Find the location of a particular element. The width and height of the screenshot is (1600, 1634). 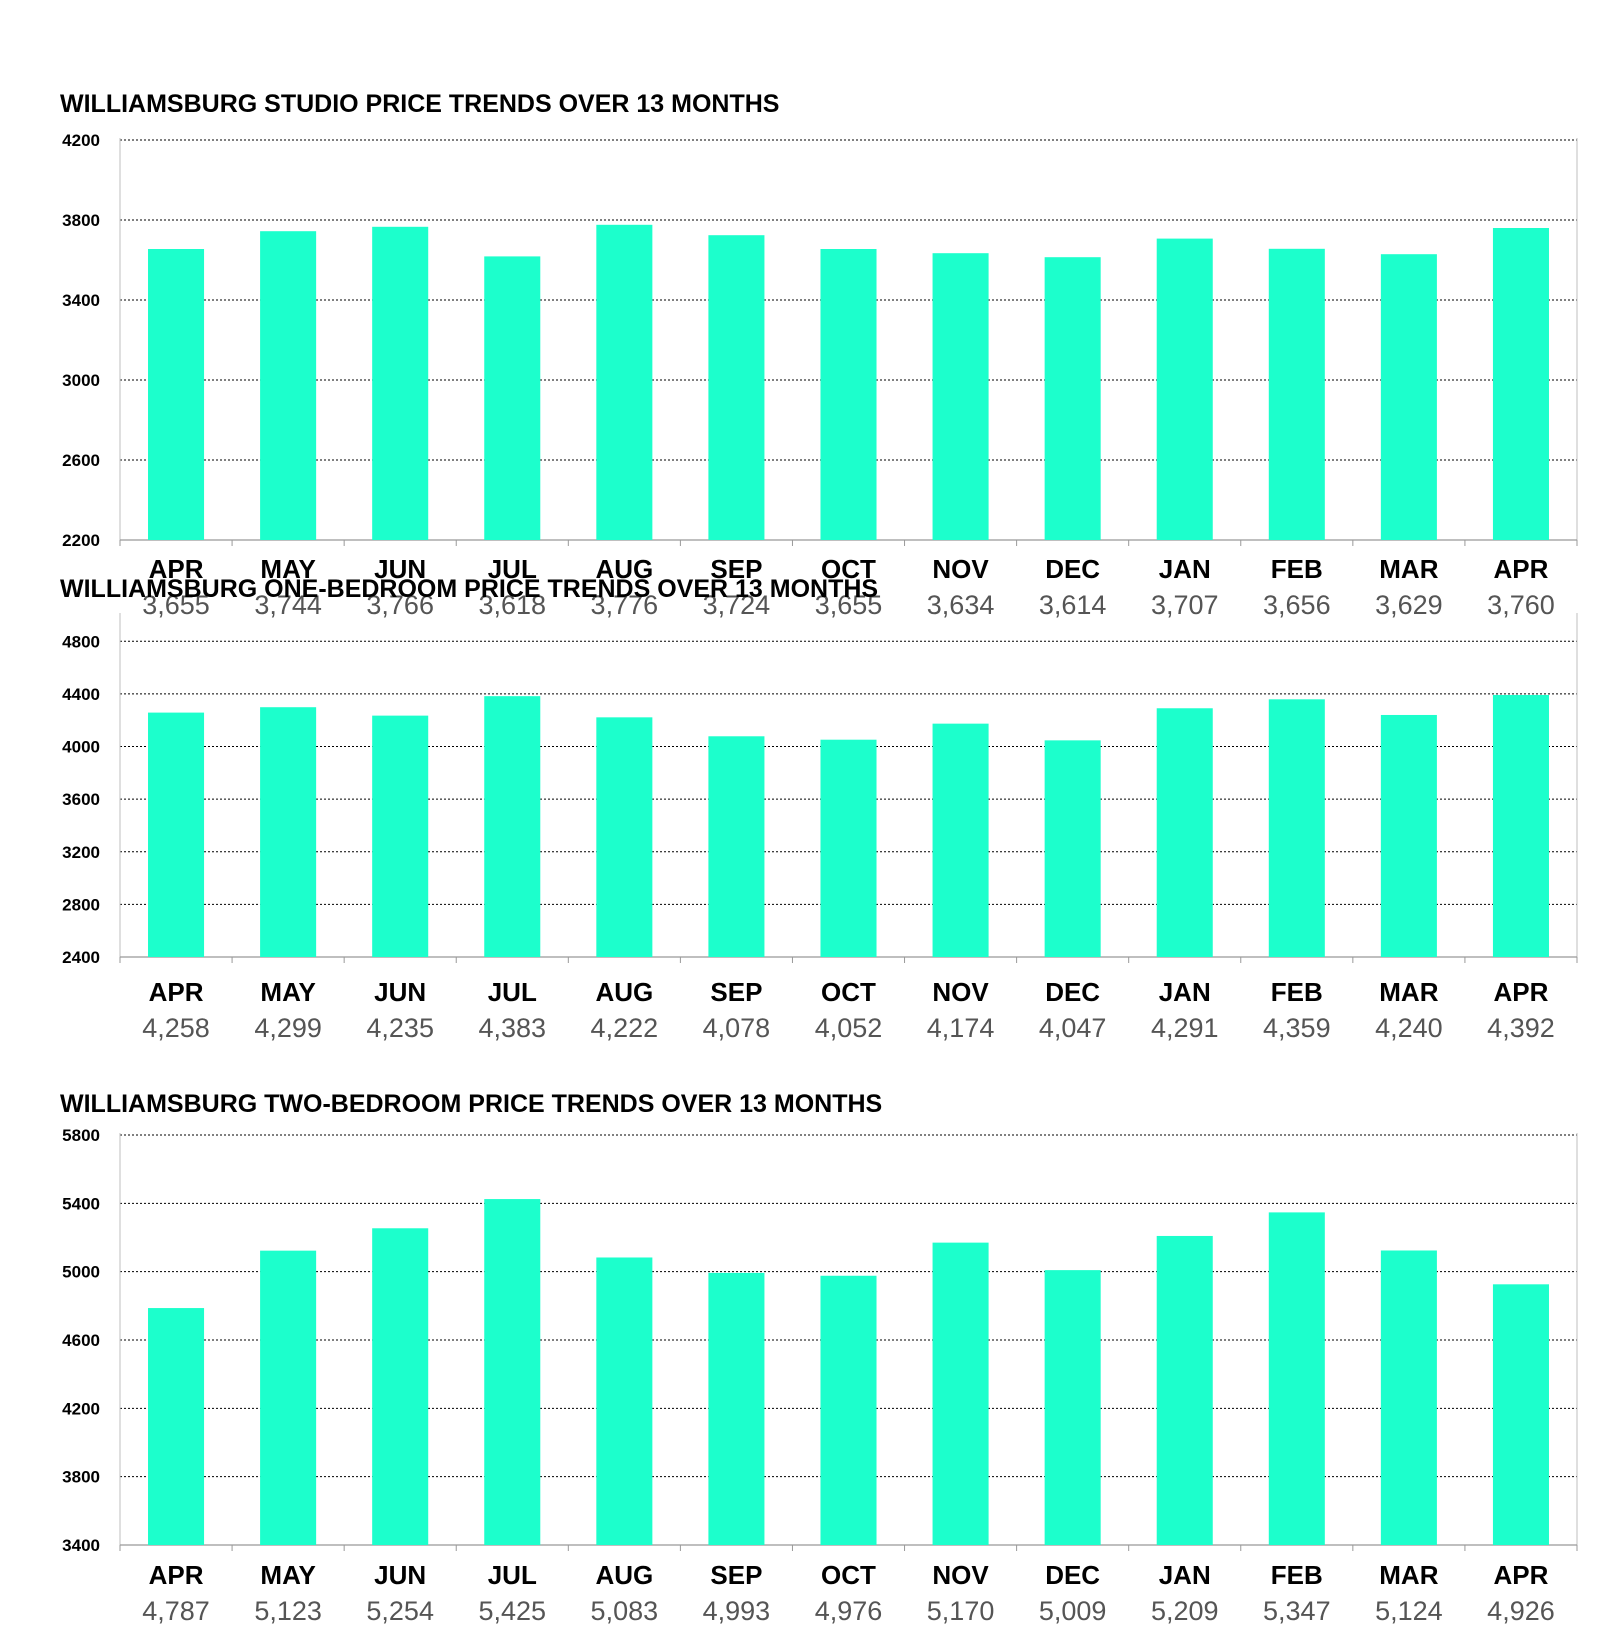

x-value-label: 4,291 is located at coordinates (1185, 1028).